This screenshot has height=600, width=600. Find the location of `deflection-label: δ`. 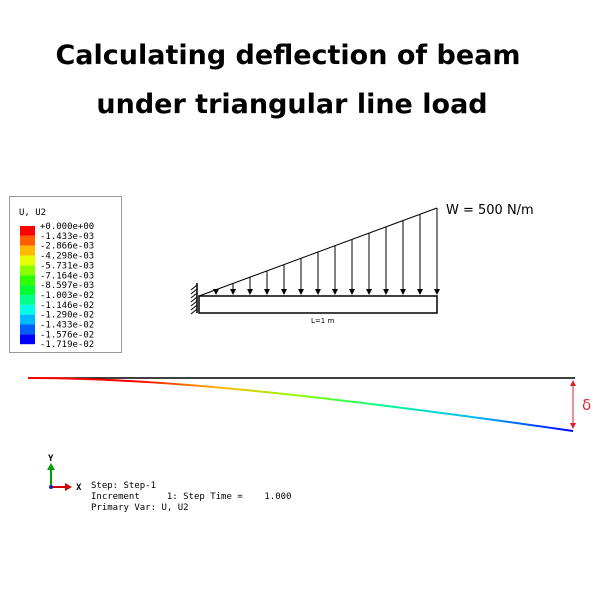

deflection-label: δ is located at coordinates (586, 405).